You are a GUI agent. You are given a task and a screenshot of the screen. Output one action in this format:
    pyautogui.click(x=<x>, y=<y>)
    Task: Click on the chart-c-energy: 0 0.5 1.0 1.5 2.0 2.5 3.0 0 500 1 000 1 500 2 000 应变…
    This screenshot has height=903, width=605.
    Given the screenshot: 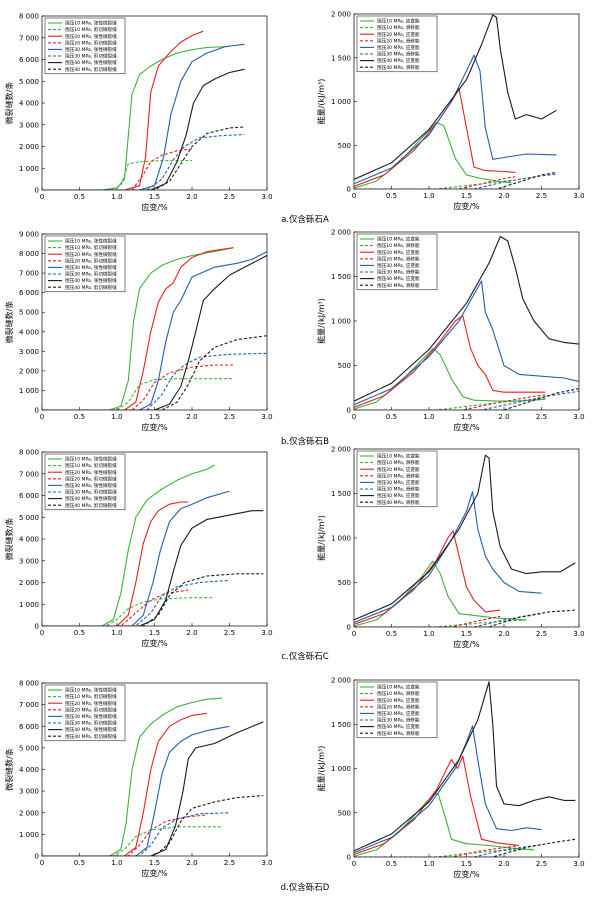 What is the action you would take?
    pyautogui.click(x=450, y=548)
    